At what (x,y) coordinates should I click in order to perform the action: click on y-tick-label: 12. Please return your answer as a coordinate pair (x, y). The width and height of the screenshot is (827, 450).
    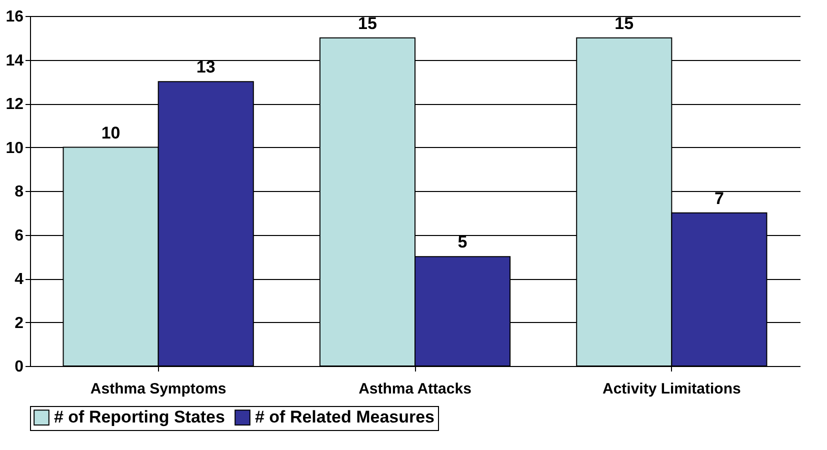
    Looking at the image, I should click on (15, 104).